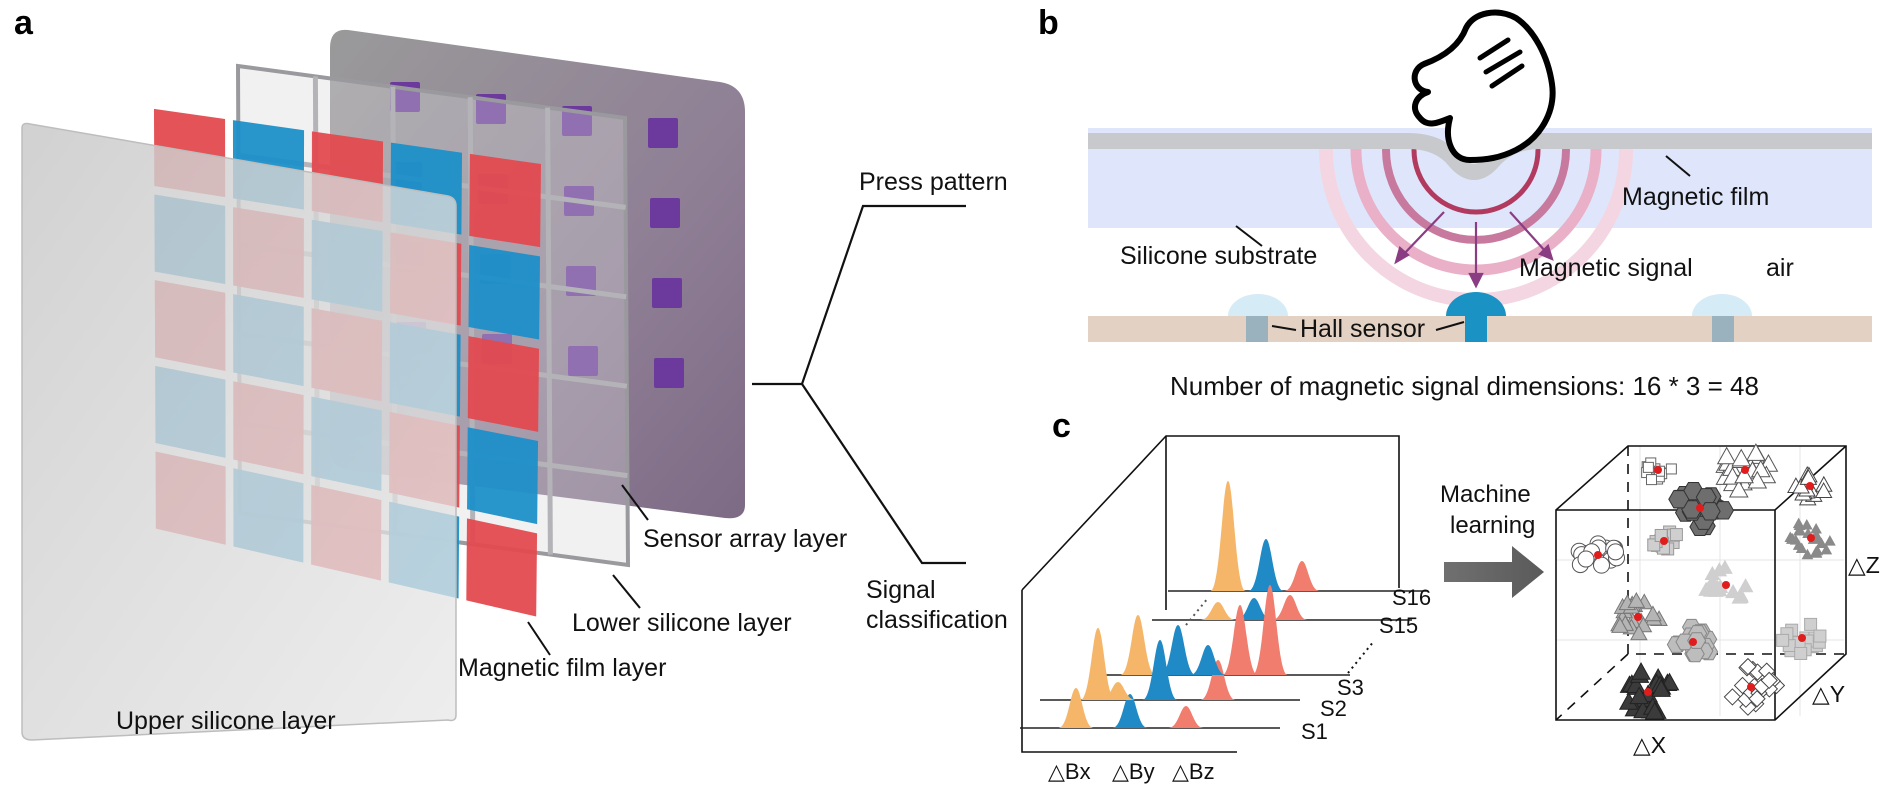 Image resolution: width=1890 pixels, height=790 pixels. Describe the element at coordinates (226, 721) in the screenshot. I see `upper-silicone-label: Upper silicone layer` at that location.